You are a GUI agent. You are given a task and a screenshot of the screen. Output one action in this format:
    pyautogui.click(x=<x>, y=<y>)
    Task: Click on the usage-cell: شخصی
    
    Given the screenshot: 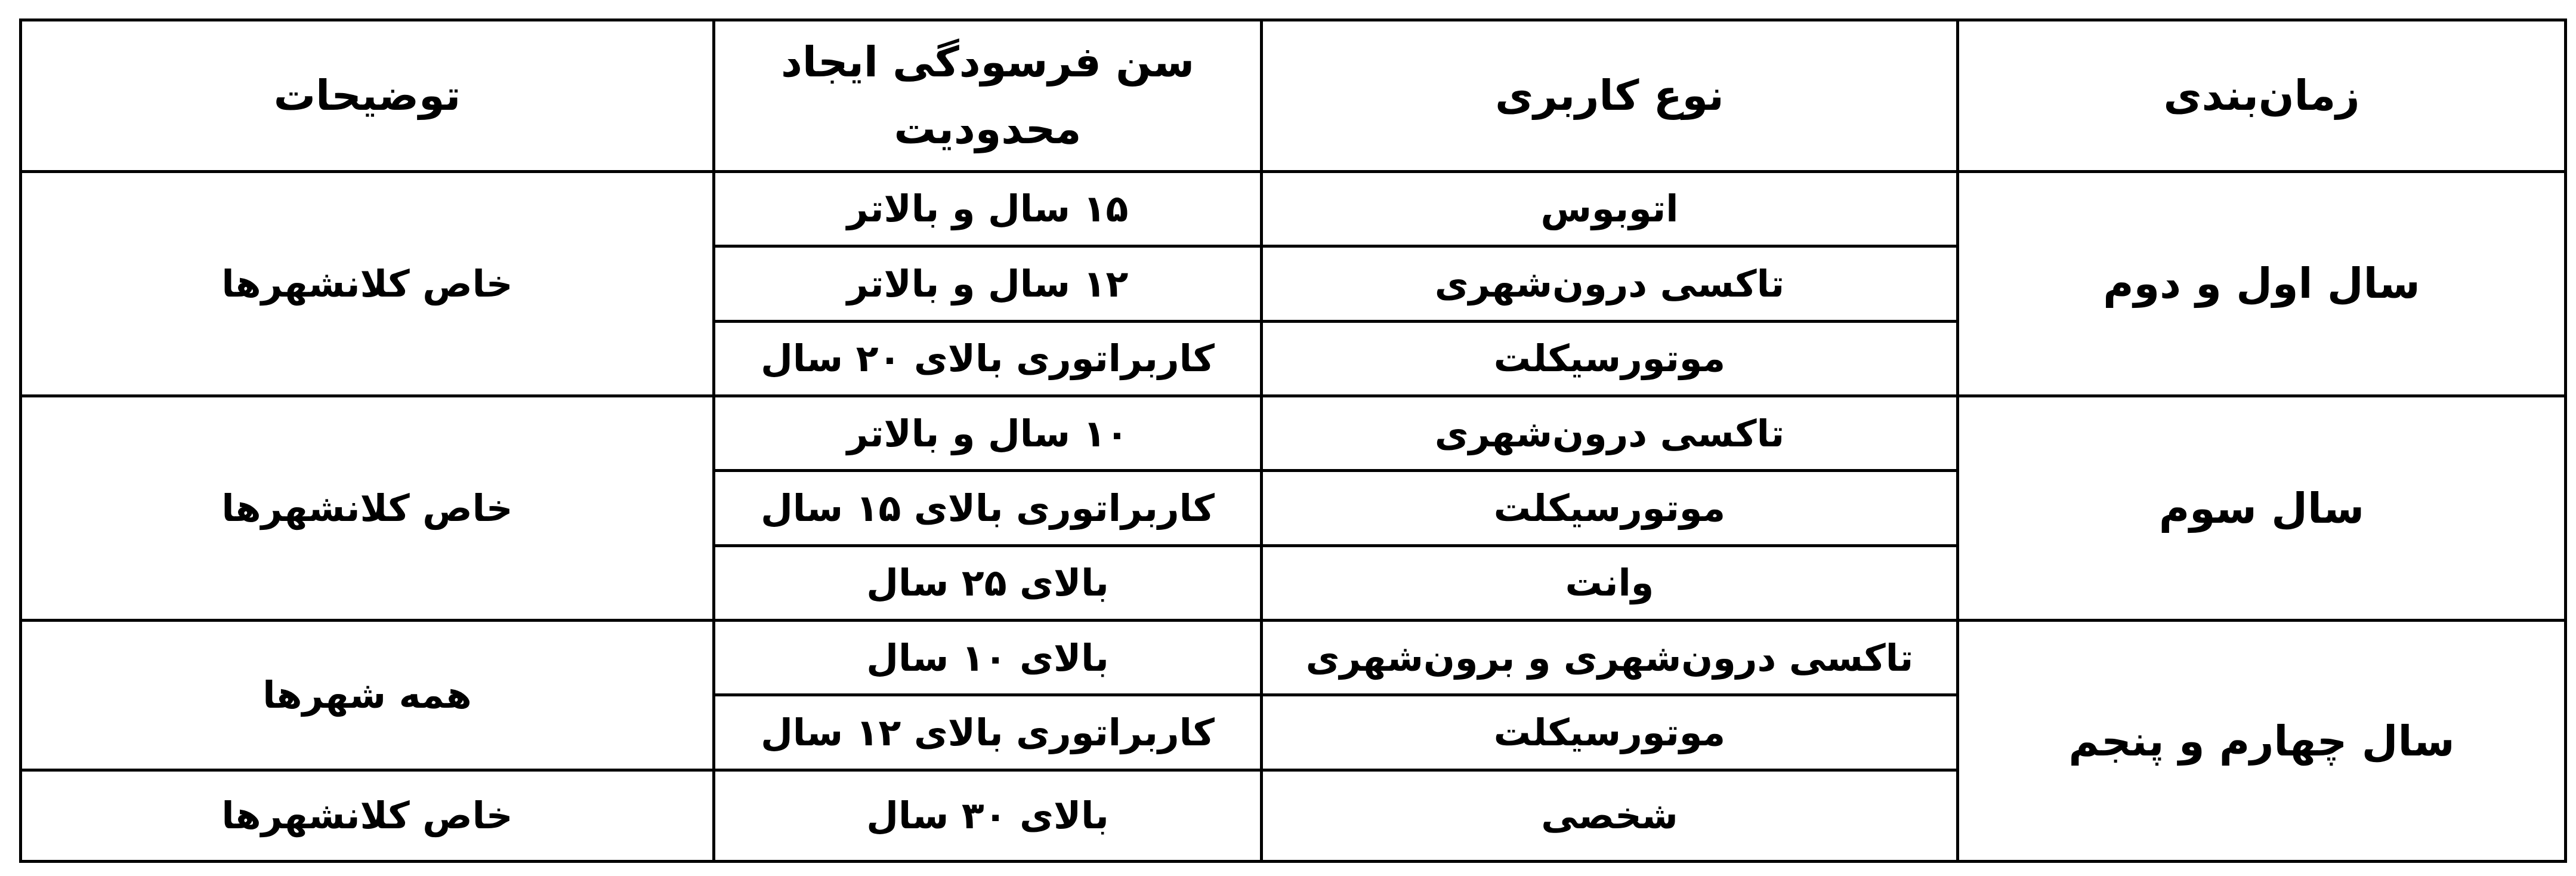 What is the action you would take?
    pyautogui.click(x=1610, y=815)
    